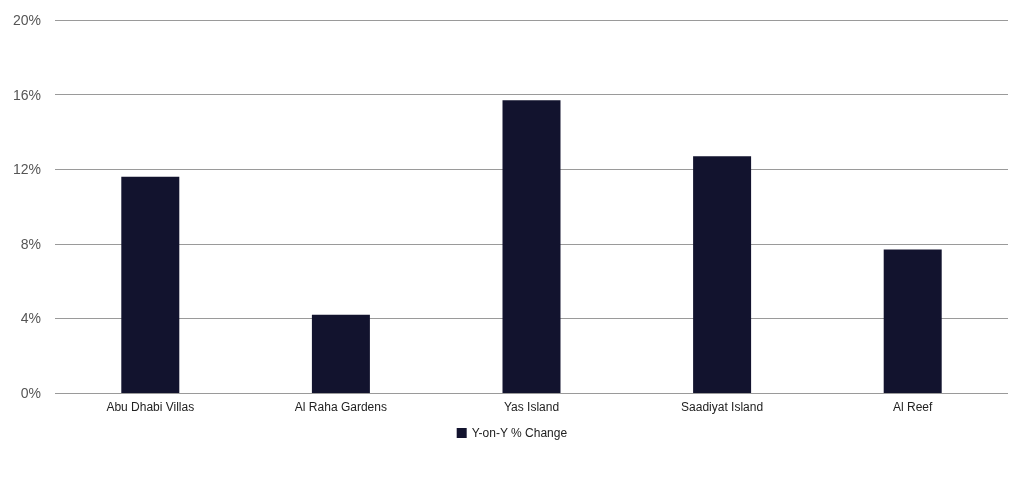 The height and width of the screenshot is (484, 1024). What do you see at coordinates (722, 407) in the screenshot?
I see `x-tick-label: Saadiyat Island` at bounding box center [722, 407].